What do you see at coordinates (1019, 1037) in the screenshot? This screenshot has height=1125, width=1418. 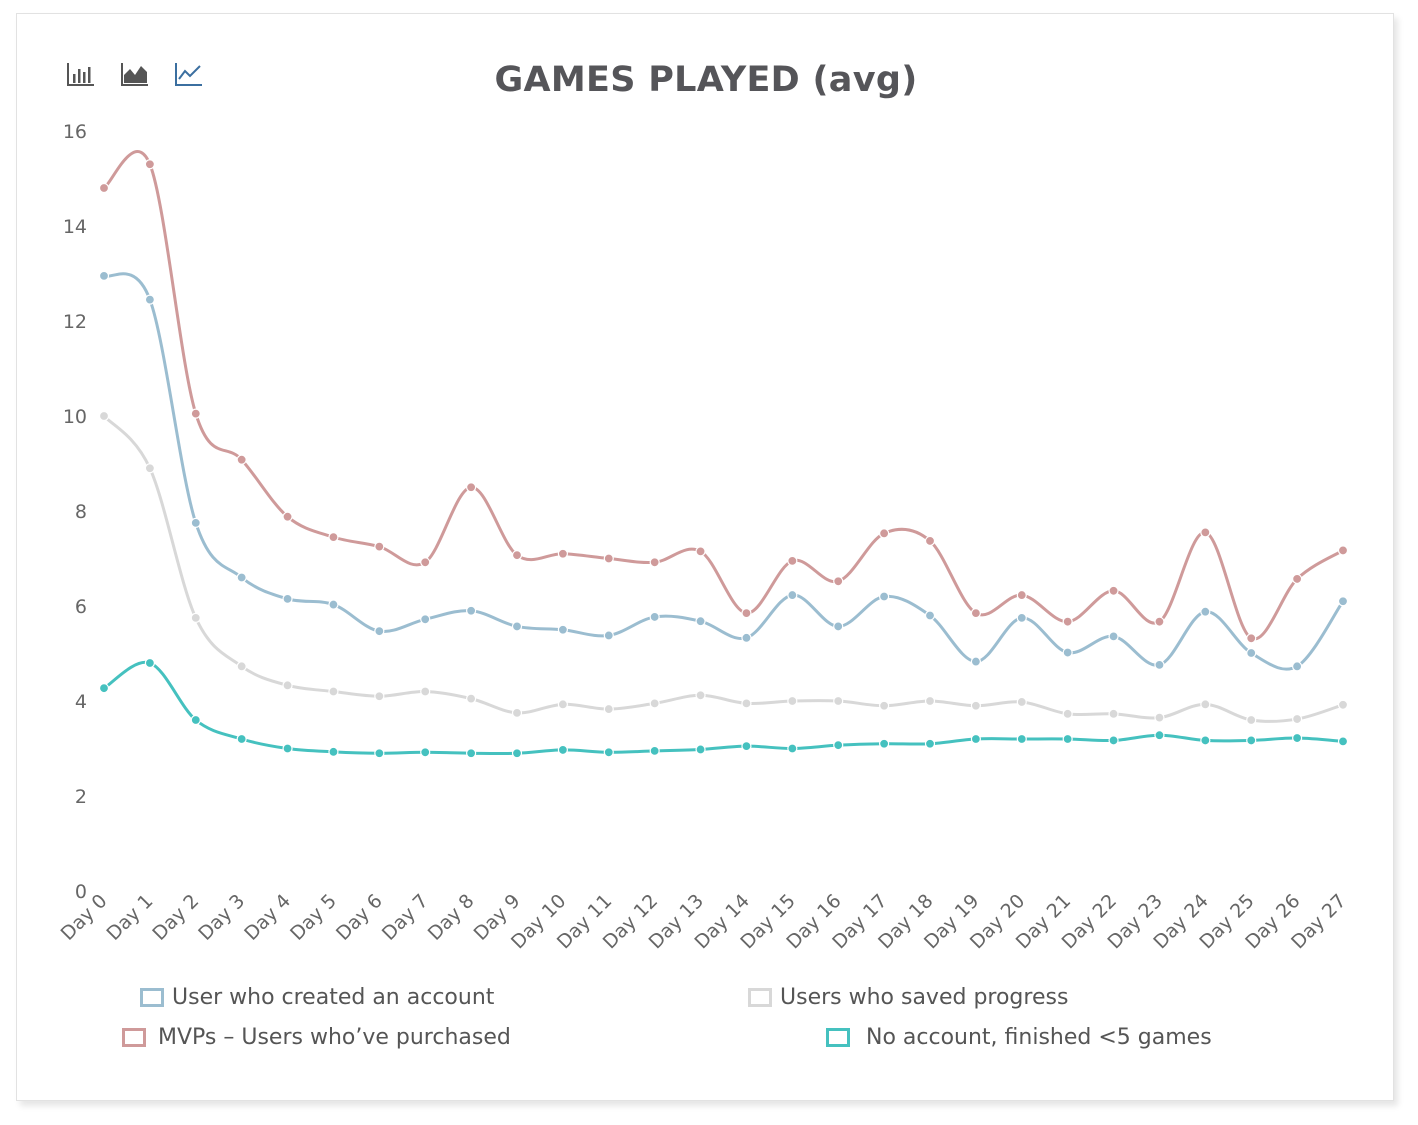 I see `legend-item: No account, finished <5 games` at bounding box center [1019, 1037].